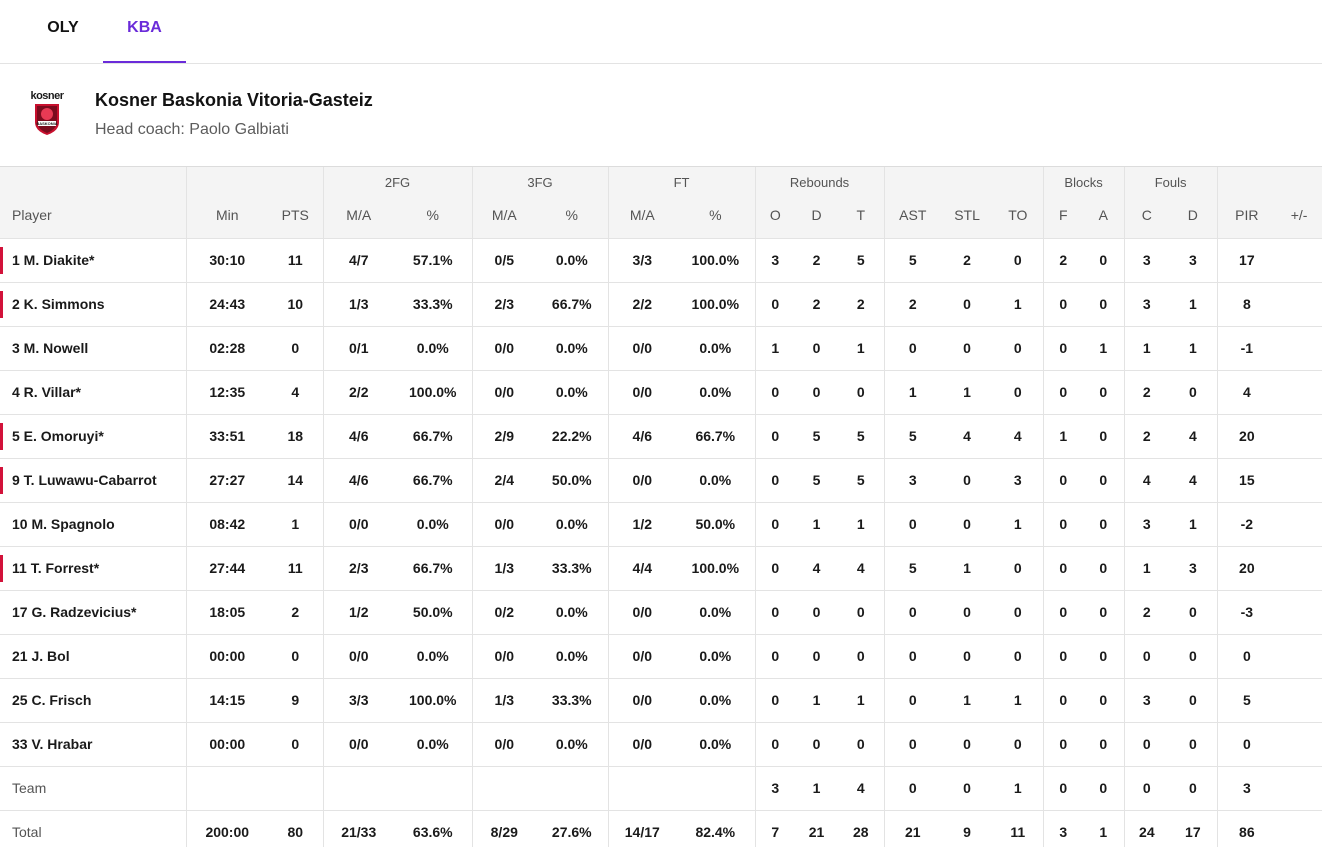  What do you see at coordinates (913, 216) in the screenshot?
I see `col-ast: AST` at bounding box center [913, 216].